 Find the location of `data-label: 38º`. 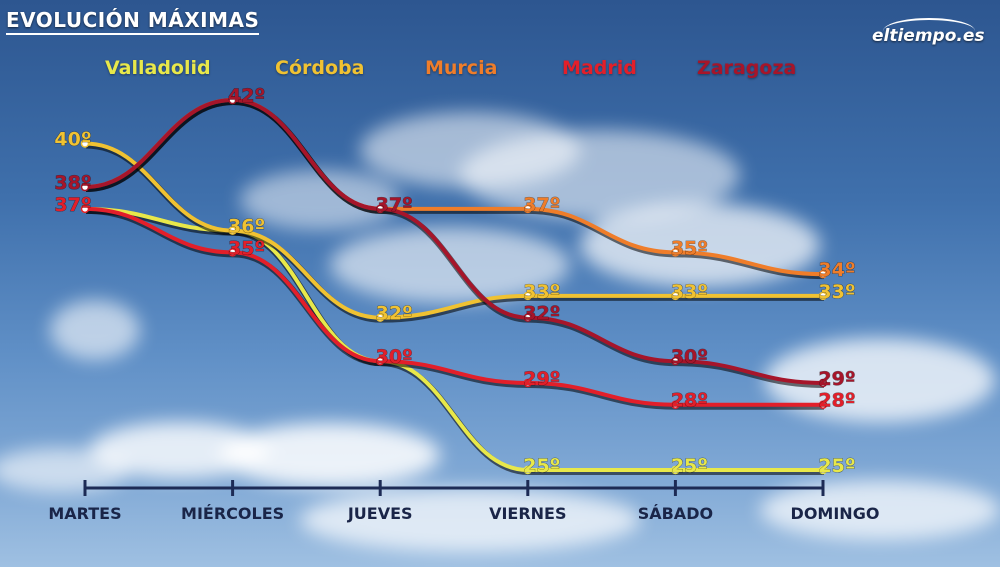

data-label: 38º is located at coordinates (72, 183).